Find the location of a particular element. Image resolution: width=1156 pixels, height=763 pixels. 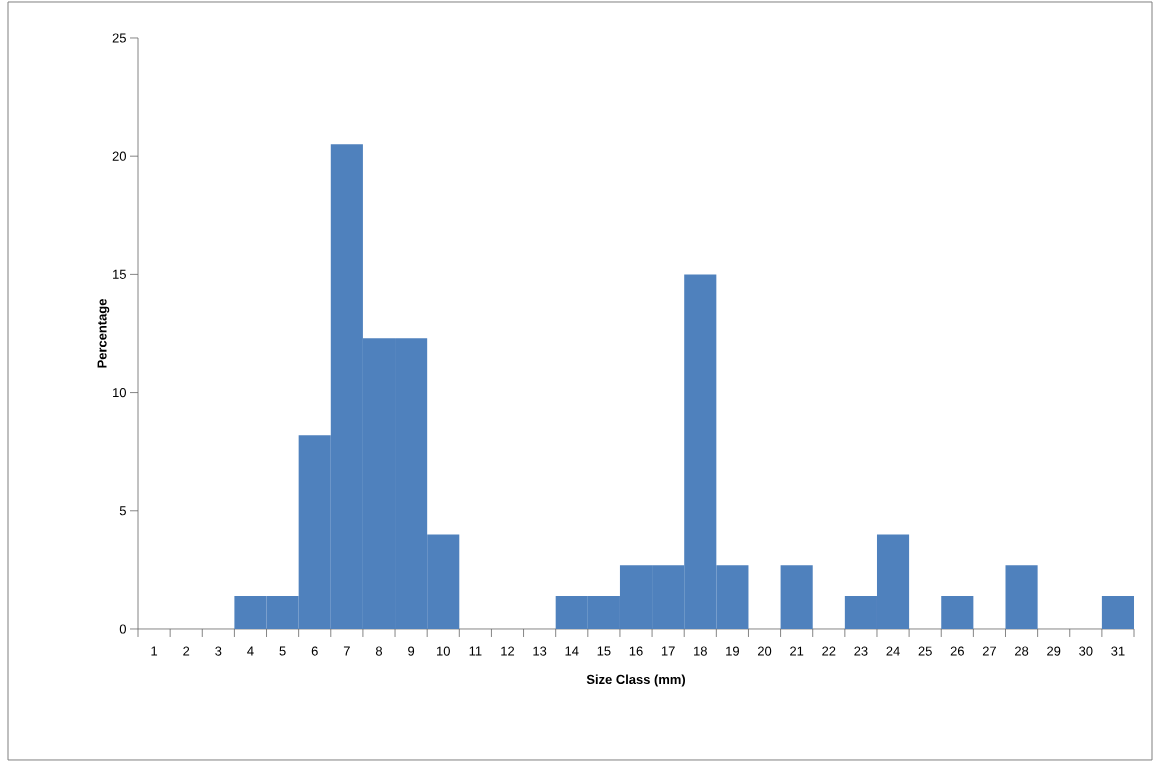

x-tick-label: 11 is located at coordinates (475, 651).